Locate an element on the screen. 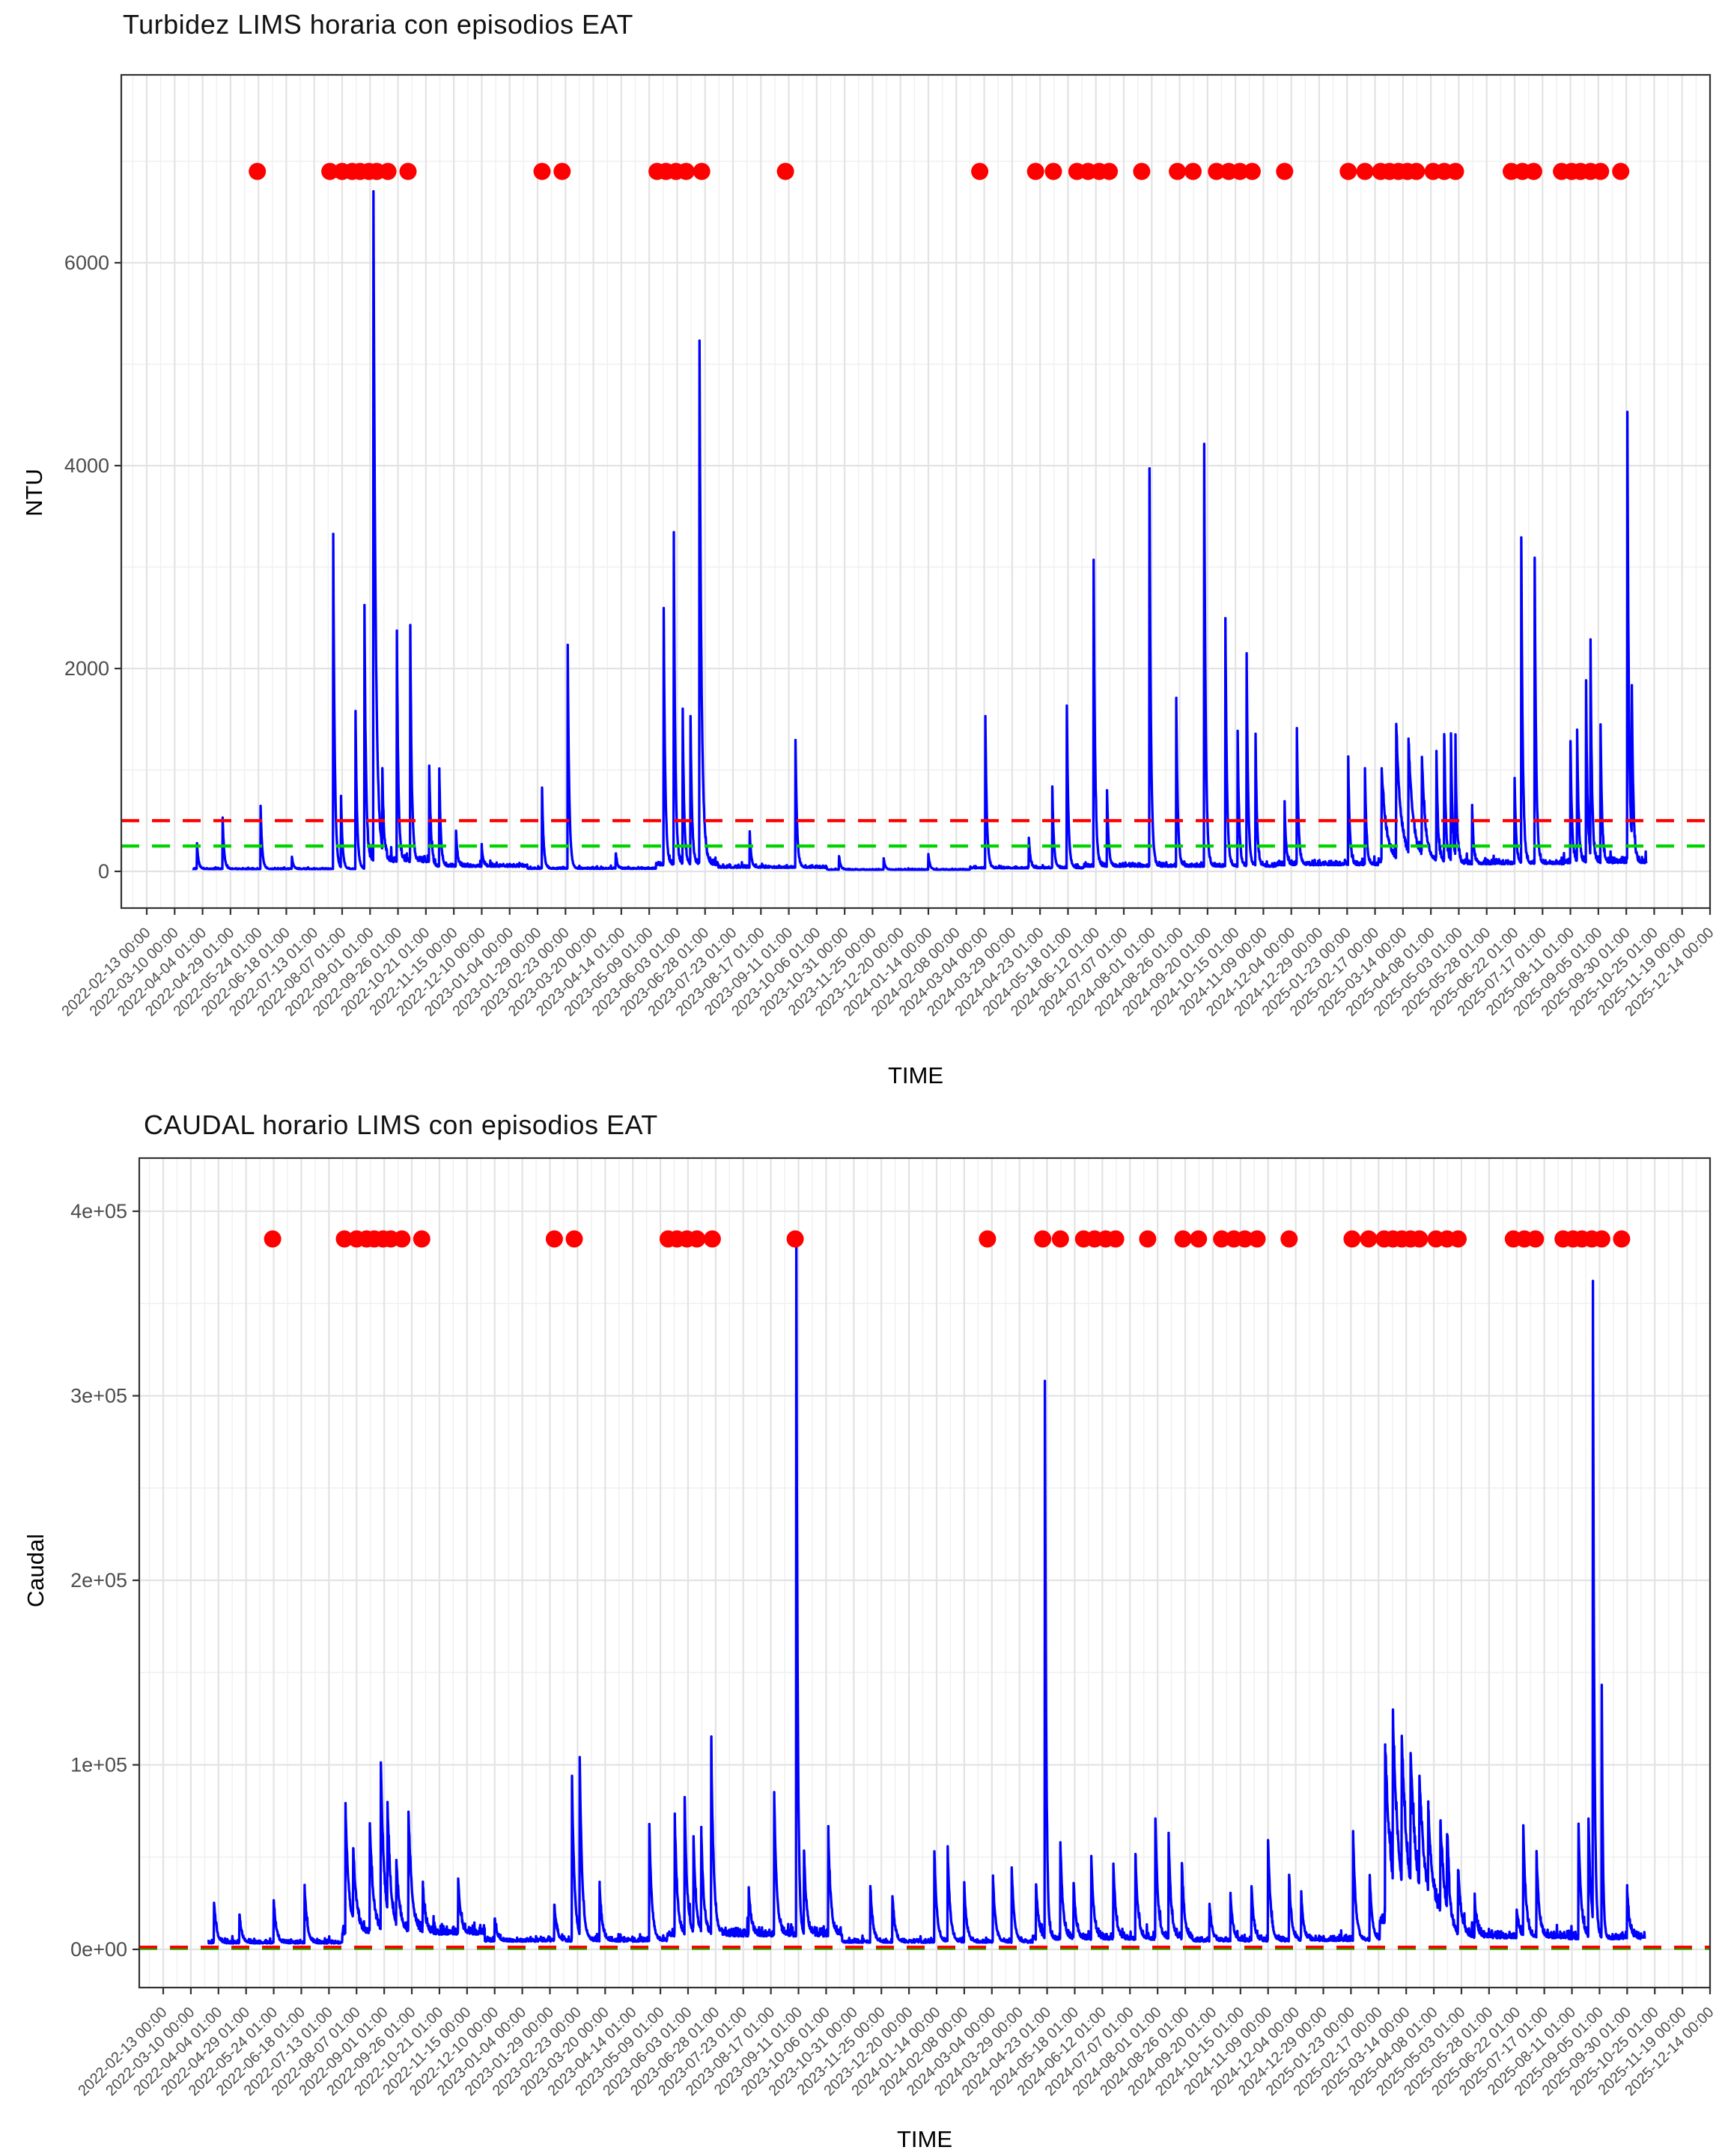  y-tick-label: 1e+05 is located at coordinates (99, 1765).